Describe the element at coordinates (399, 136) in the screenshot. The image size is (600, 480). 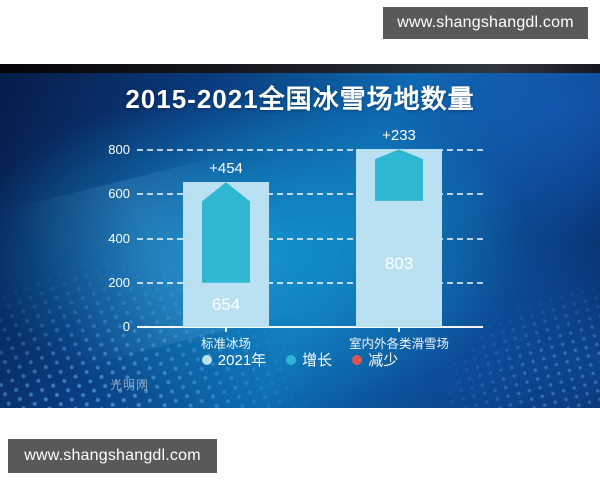
I see `growth-label: +233` at that location.